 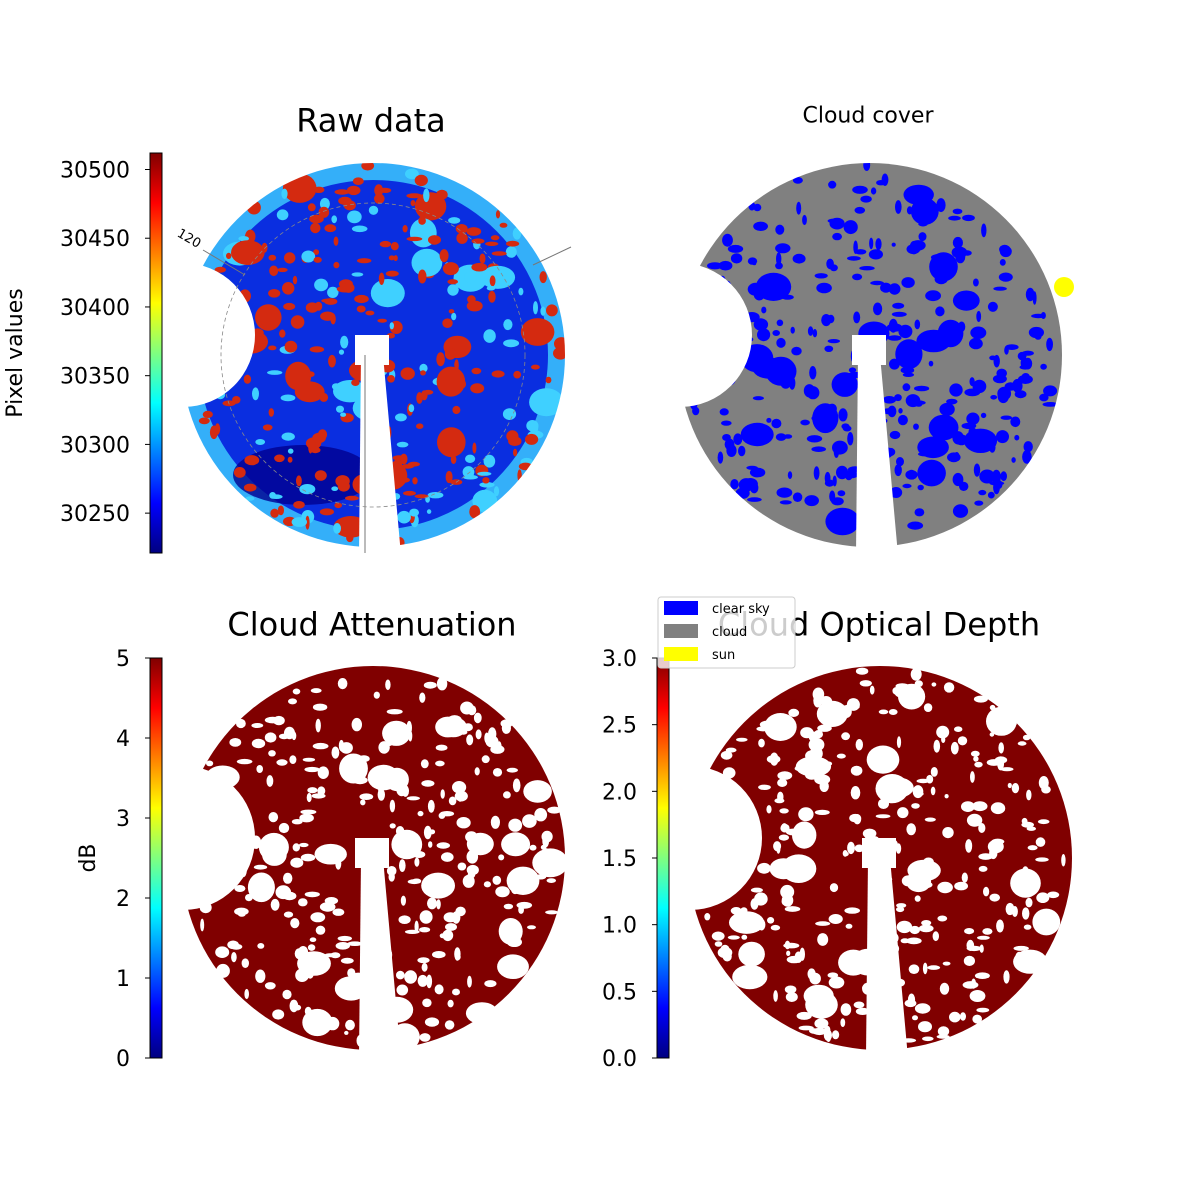 What do you see at coordinates (371, 625) in the screenshot?
I see `panel-title: Cloud Attenuation` at bounding box center [371, 625].